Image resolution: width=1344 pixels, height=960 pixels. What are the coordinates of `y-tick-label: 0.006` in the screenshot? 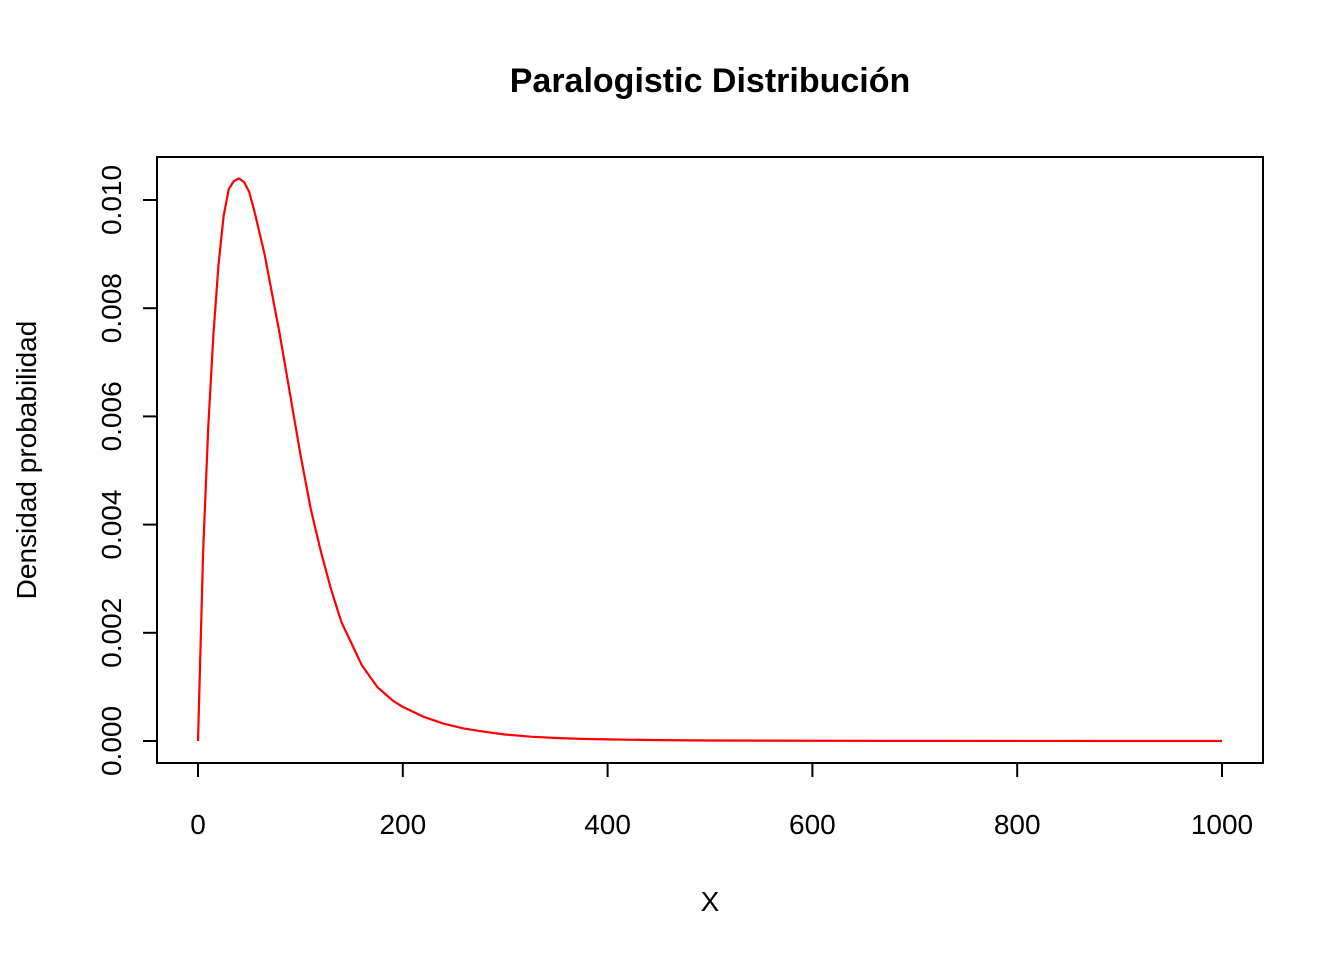 It's located at (111, 416).